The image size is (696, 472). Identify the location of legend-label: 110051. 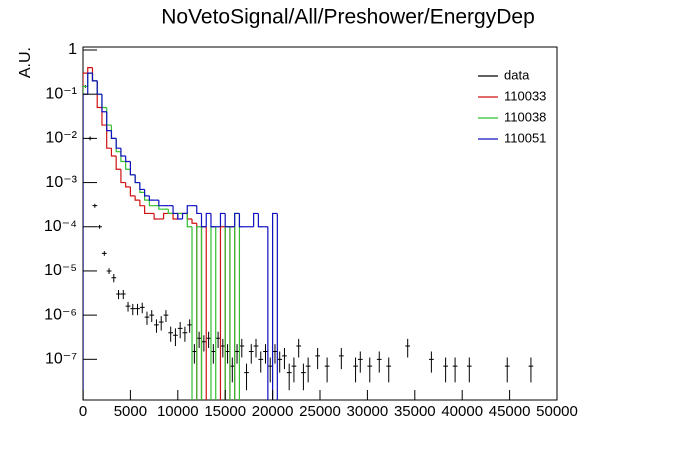
(525, 137).